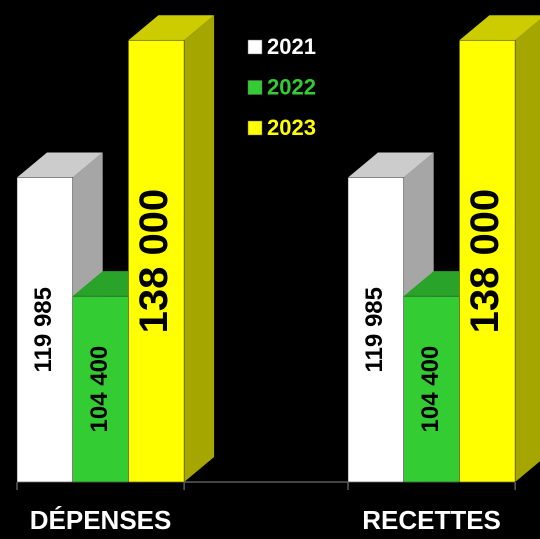  I want to click on x-tick-label: DÉPENSES, so click(101, 520).